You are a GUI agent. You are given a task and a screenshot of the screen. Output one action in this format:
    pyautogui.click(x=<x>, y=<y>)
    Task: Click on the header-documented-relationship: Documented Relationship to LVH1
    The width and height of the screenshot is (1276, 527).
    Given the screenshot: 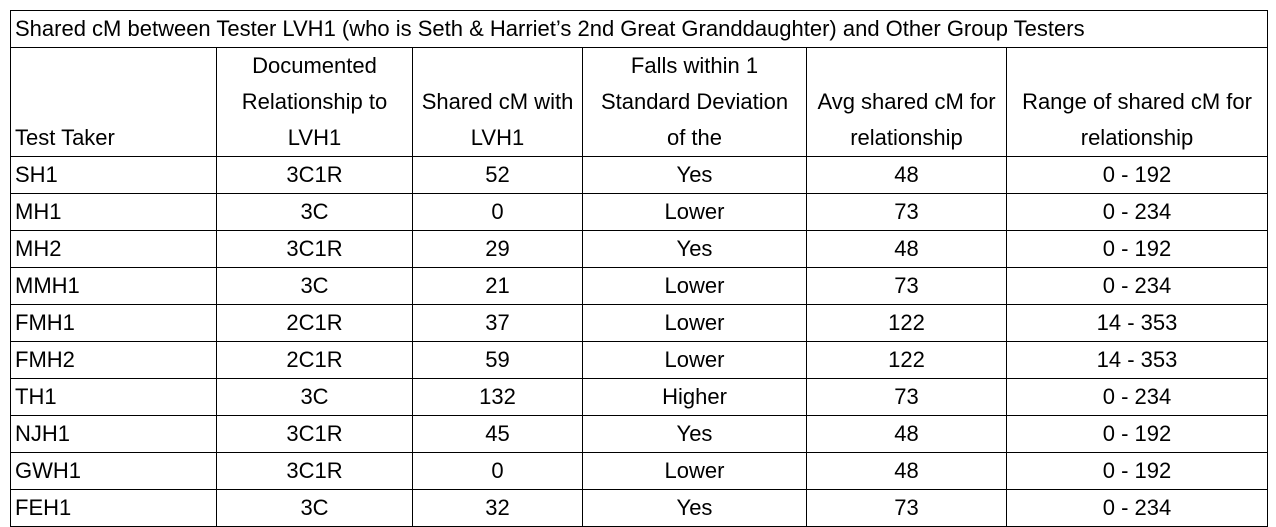 What is the action you would take?
    pyautogui.click(x=314, y=102)
    